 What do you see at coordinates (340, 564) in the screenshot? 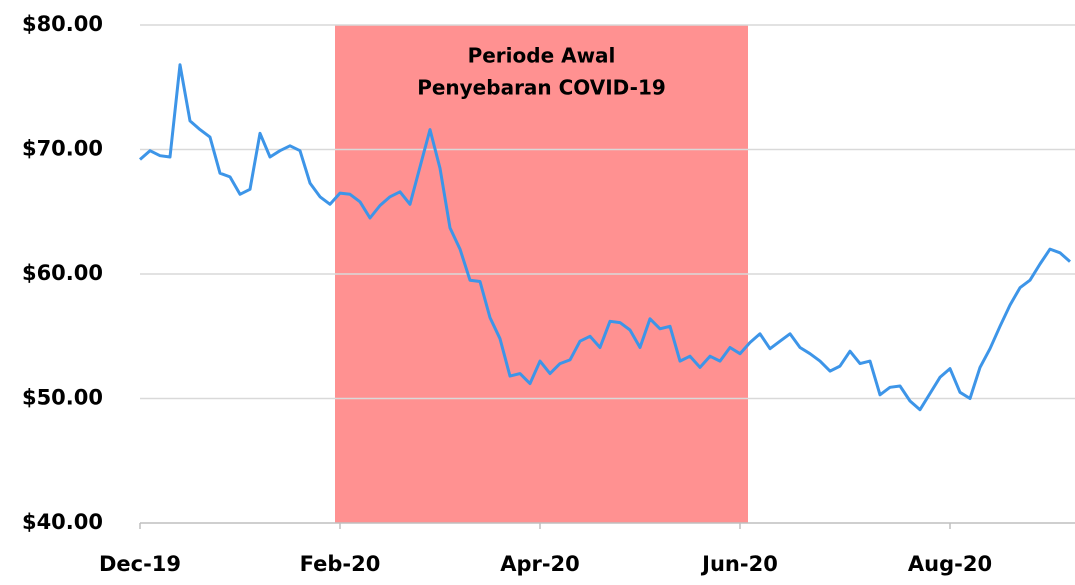
I see `x-tick-label: Feb-20` at bounding box center [340, 564].